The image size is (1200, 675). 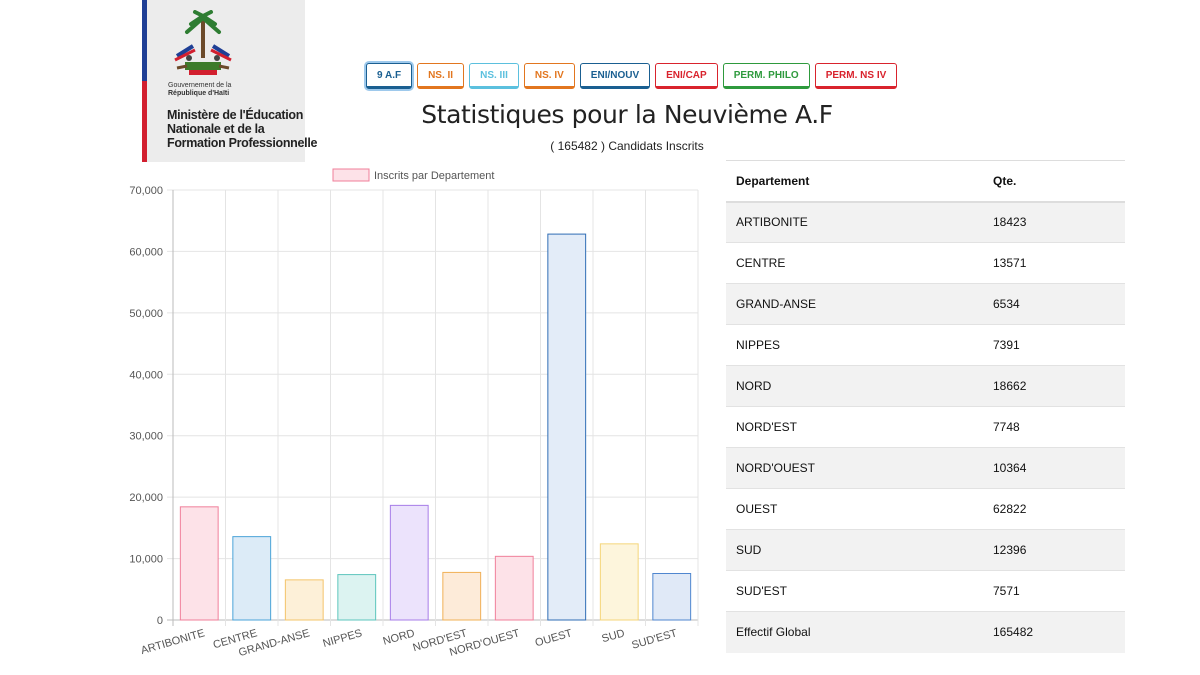 What do you see at coordinates (409, 562) in the screenshot?
I see `bar-nord` at bounding box center [409, 562].